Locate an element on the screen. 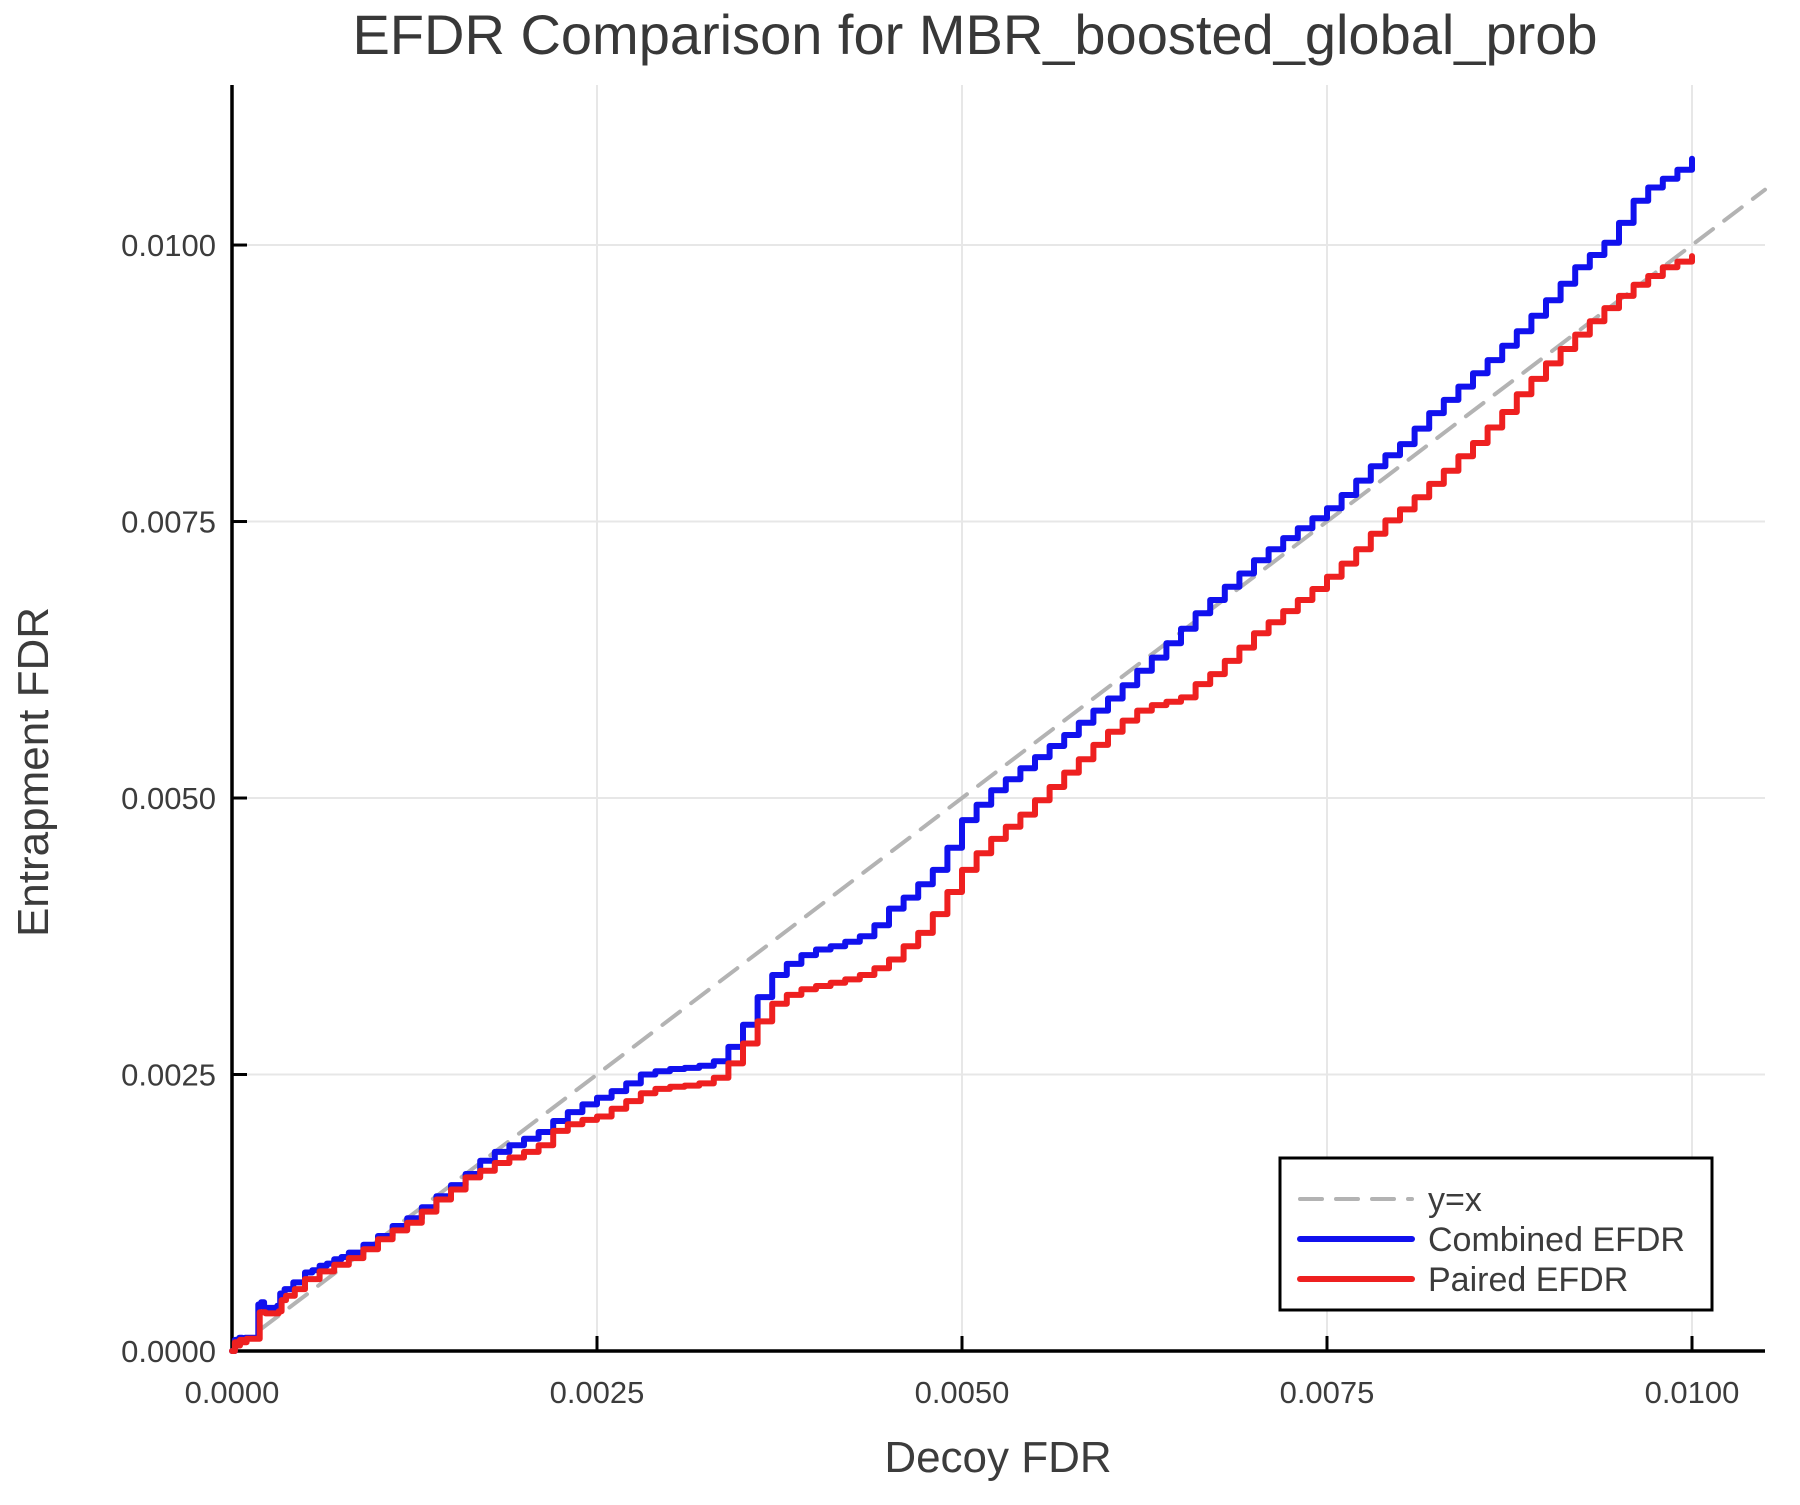 This screenshot has height=1505, width=1800. legend-entry-combined-efdr: Combined EFDR is located at coordinates (1491, 1240).